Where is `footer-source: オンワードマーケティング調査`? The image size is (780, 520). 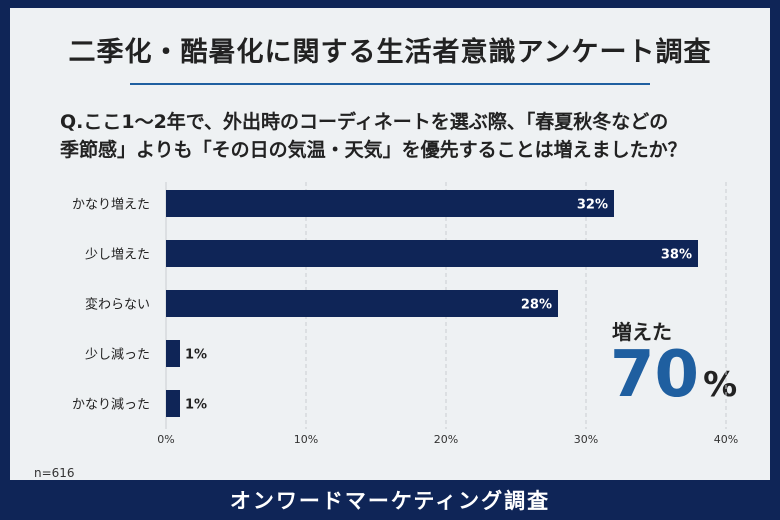 footer-source: オンワードマーケティング調査 is located at coordinates (390, 501).